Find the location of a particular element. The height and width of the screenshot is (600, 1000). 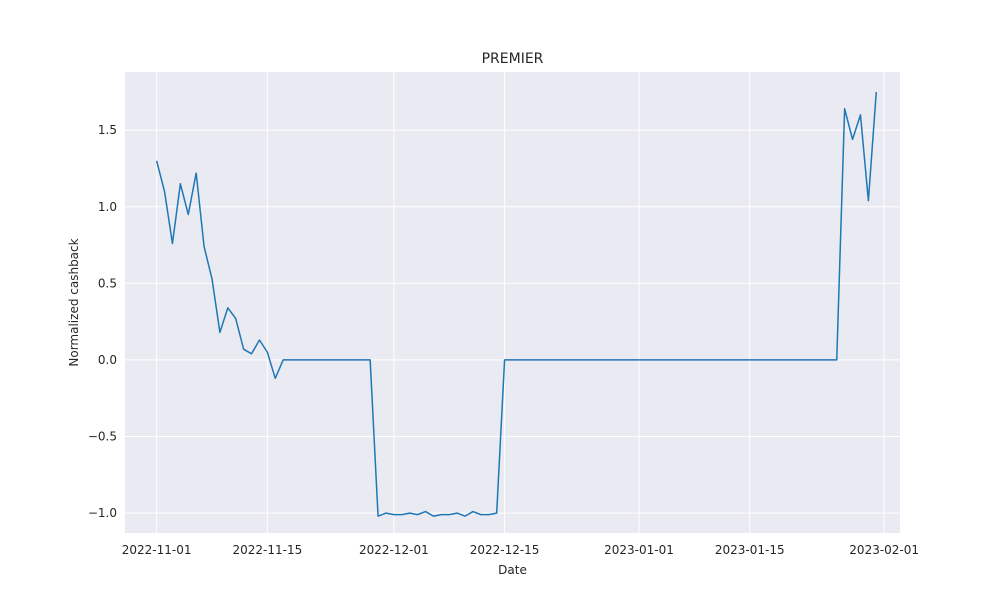

x-tick-label: 2022-12-15 is located at coordinates (505, 550).